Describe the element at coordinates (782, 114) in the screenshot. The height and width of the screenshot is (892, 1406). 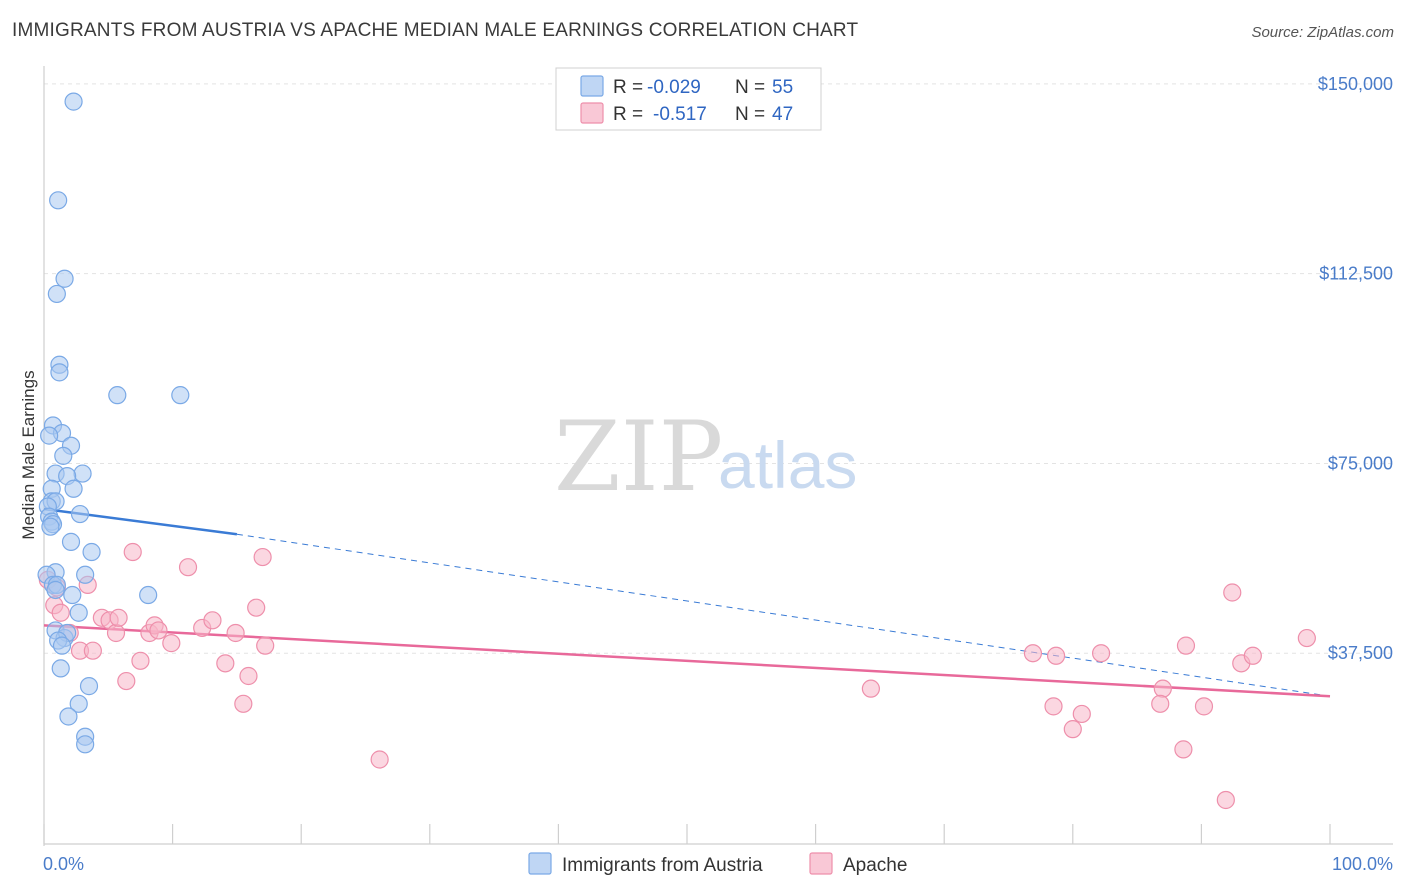
I see `legend-n-value-apache: 47` at that location.